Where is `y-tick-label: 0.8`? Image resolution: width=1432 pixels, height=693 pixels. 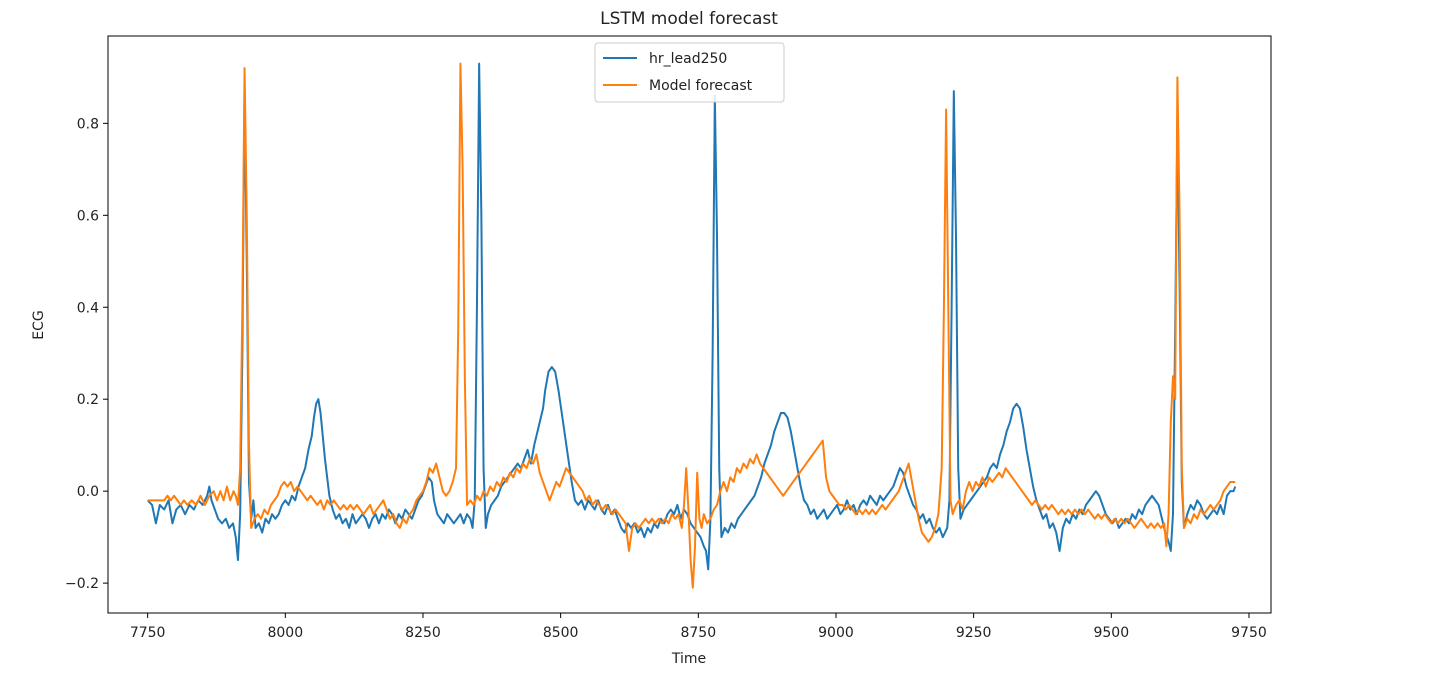 y-tick-label: 0.8 is located at coordinates (88, 124).